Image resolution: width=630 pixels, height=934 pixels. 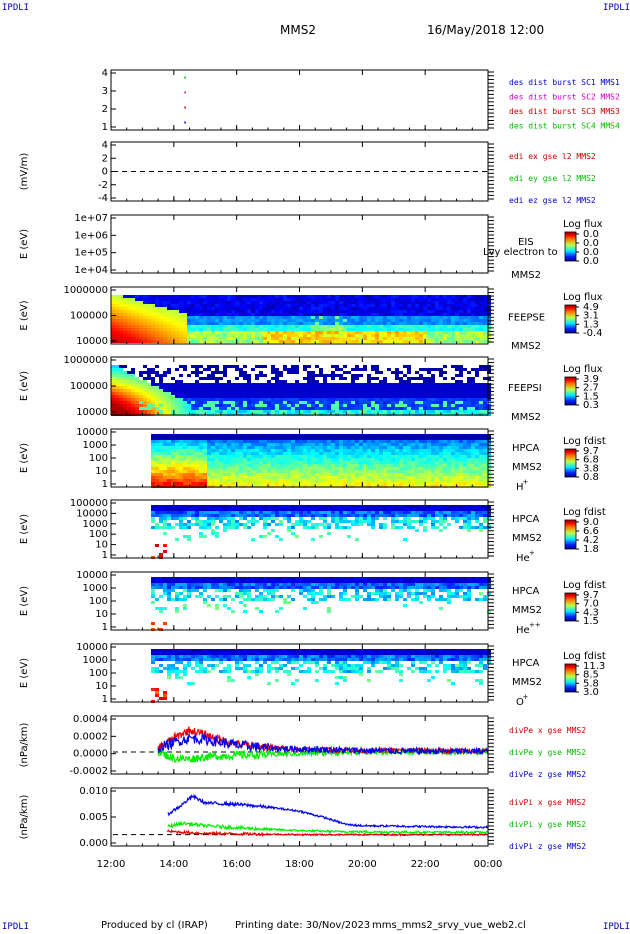 What do you see at coordinates (85, 290) in the screenshot?
I see `y-tick-label: 1000000` at bounding box center [85, 290].